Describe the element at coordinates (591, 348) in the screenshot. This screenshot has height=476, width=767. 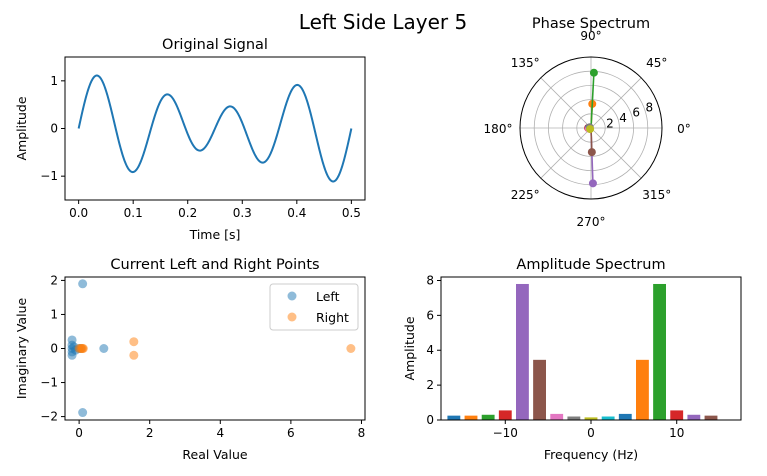
I see `amplitude-axes-frame` at that location.